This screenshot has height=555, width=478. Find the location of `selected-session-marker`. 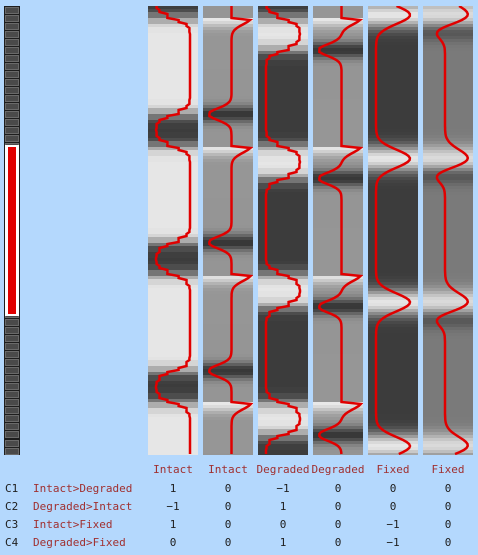

selected-session-marker is located at coordinates (12, 230).